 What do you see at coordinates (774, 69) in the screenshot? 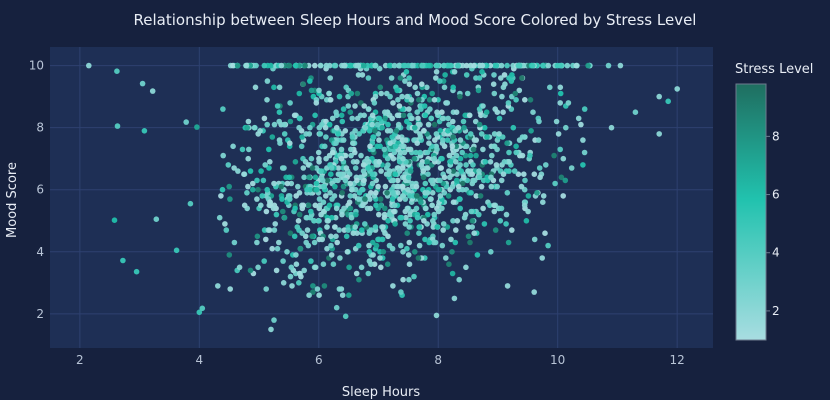
I see `colorbar-title: Stress Level` at bounding box center [774, 69].